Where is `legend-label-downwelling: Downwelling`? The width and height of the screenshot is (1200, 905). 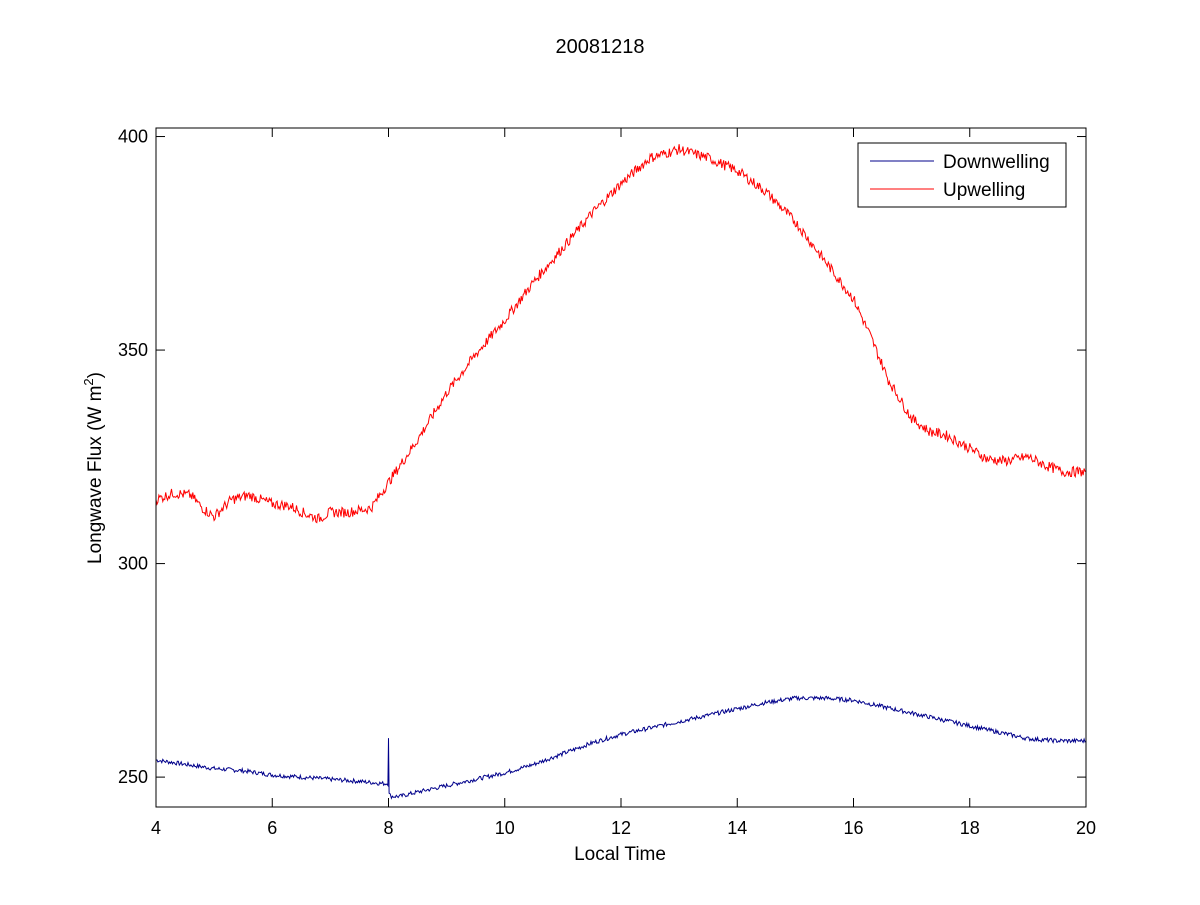 legend-label-downwelling: Downwelling is located at coordinates (996, 162).